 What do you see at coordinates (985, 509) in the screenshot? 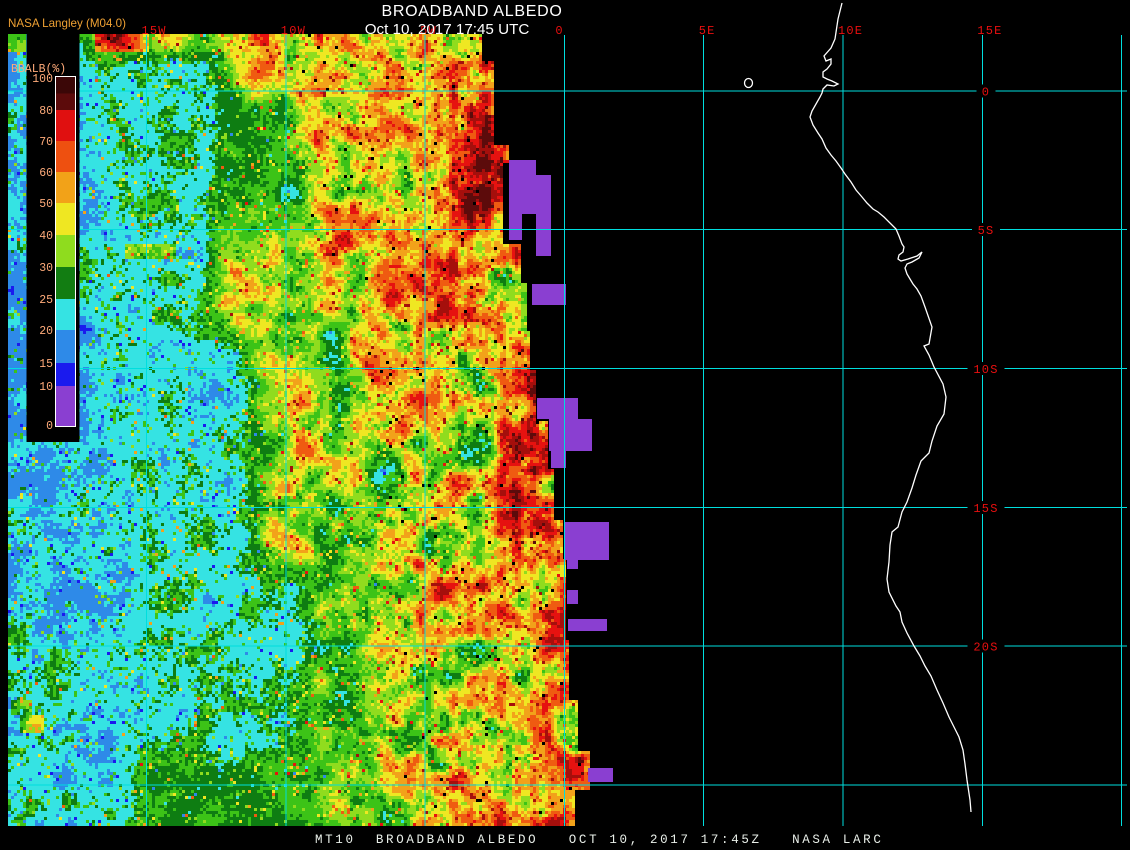
I see `svg-text: 15S` at bounding box center [985, 509].